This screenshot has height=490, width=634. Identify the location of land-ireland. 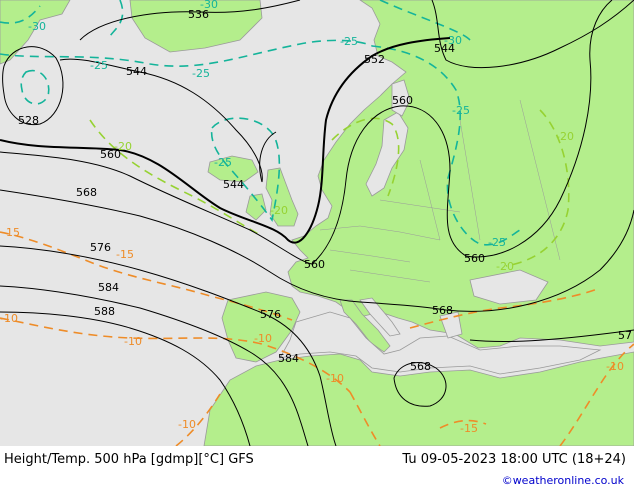
(256, 207).